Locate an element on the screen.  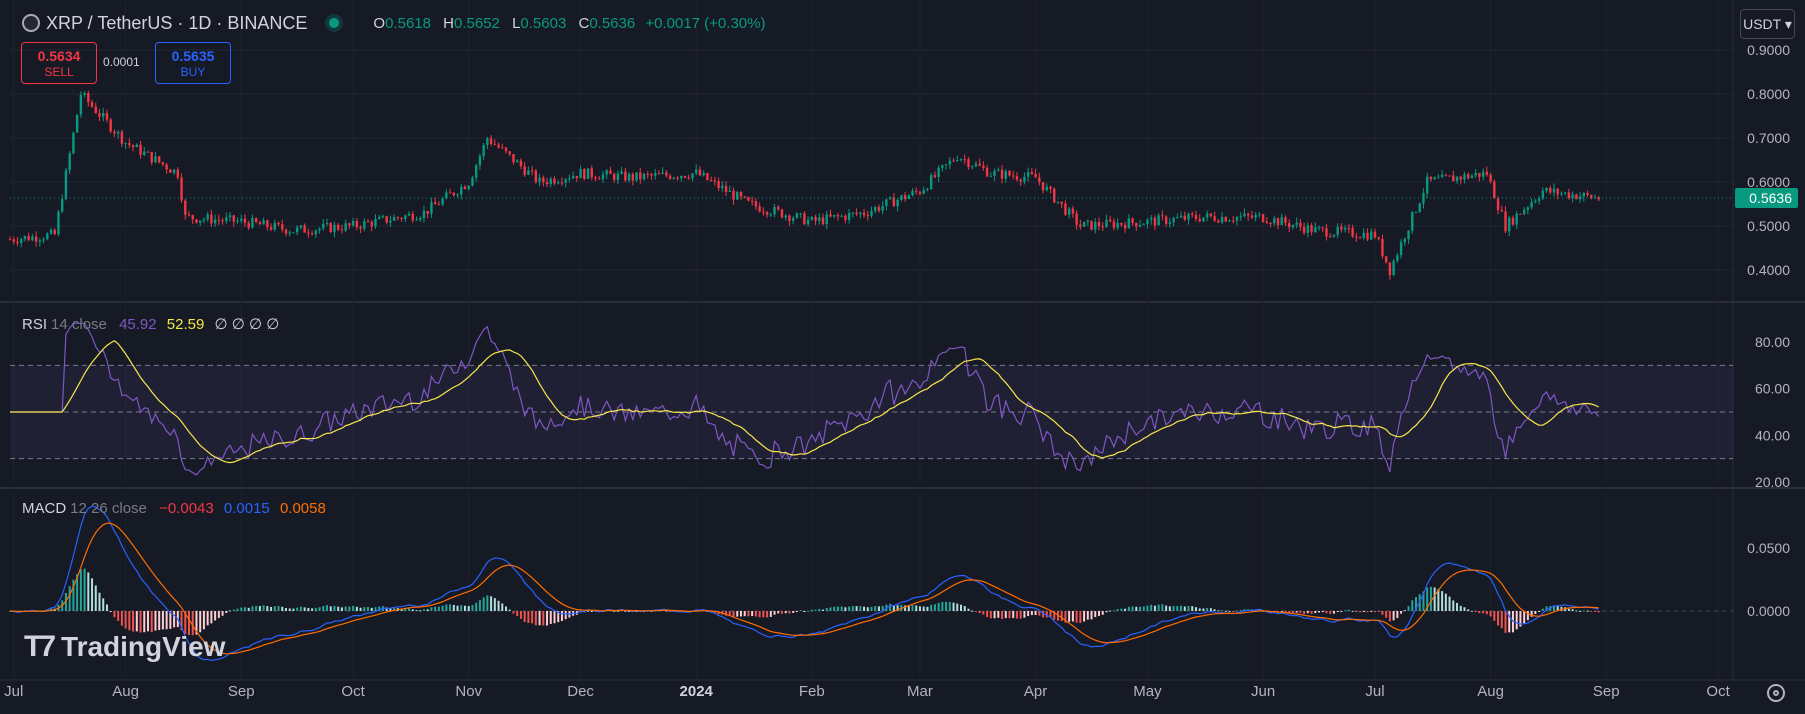
settings-gear-icon is located at coordinates (1776, 693).